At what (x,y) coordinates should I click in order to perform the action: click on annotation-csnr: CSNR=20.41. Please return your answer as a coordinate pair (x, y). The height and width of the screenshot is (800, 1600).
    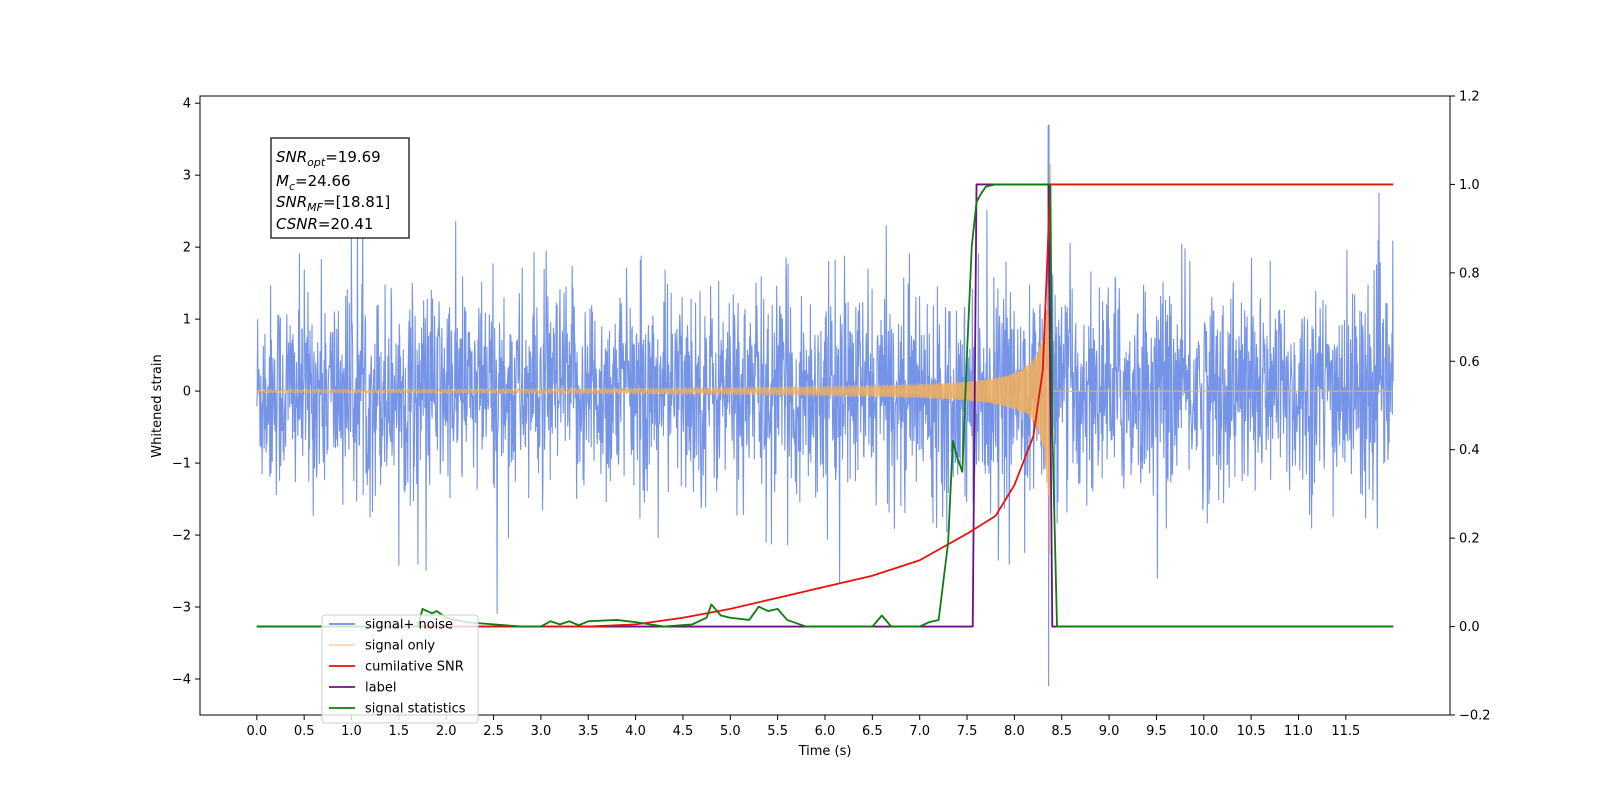
    Looking at the image, I should click on (324, 224).